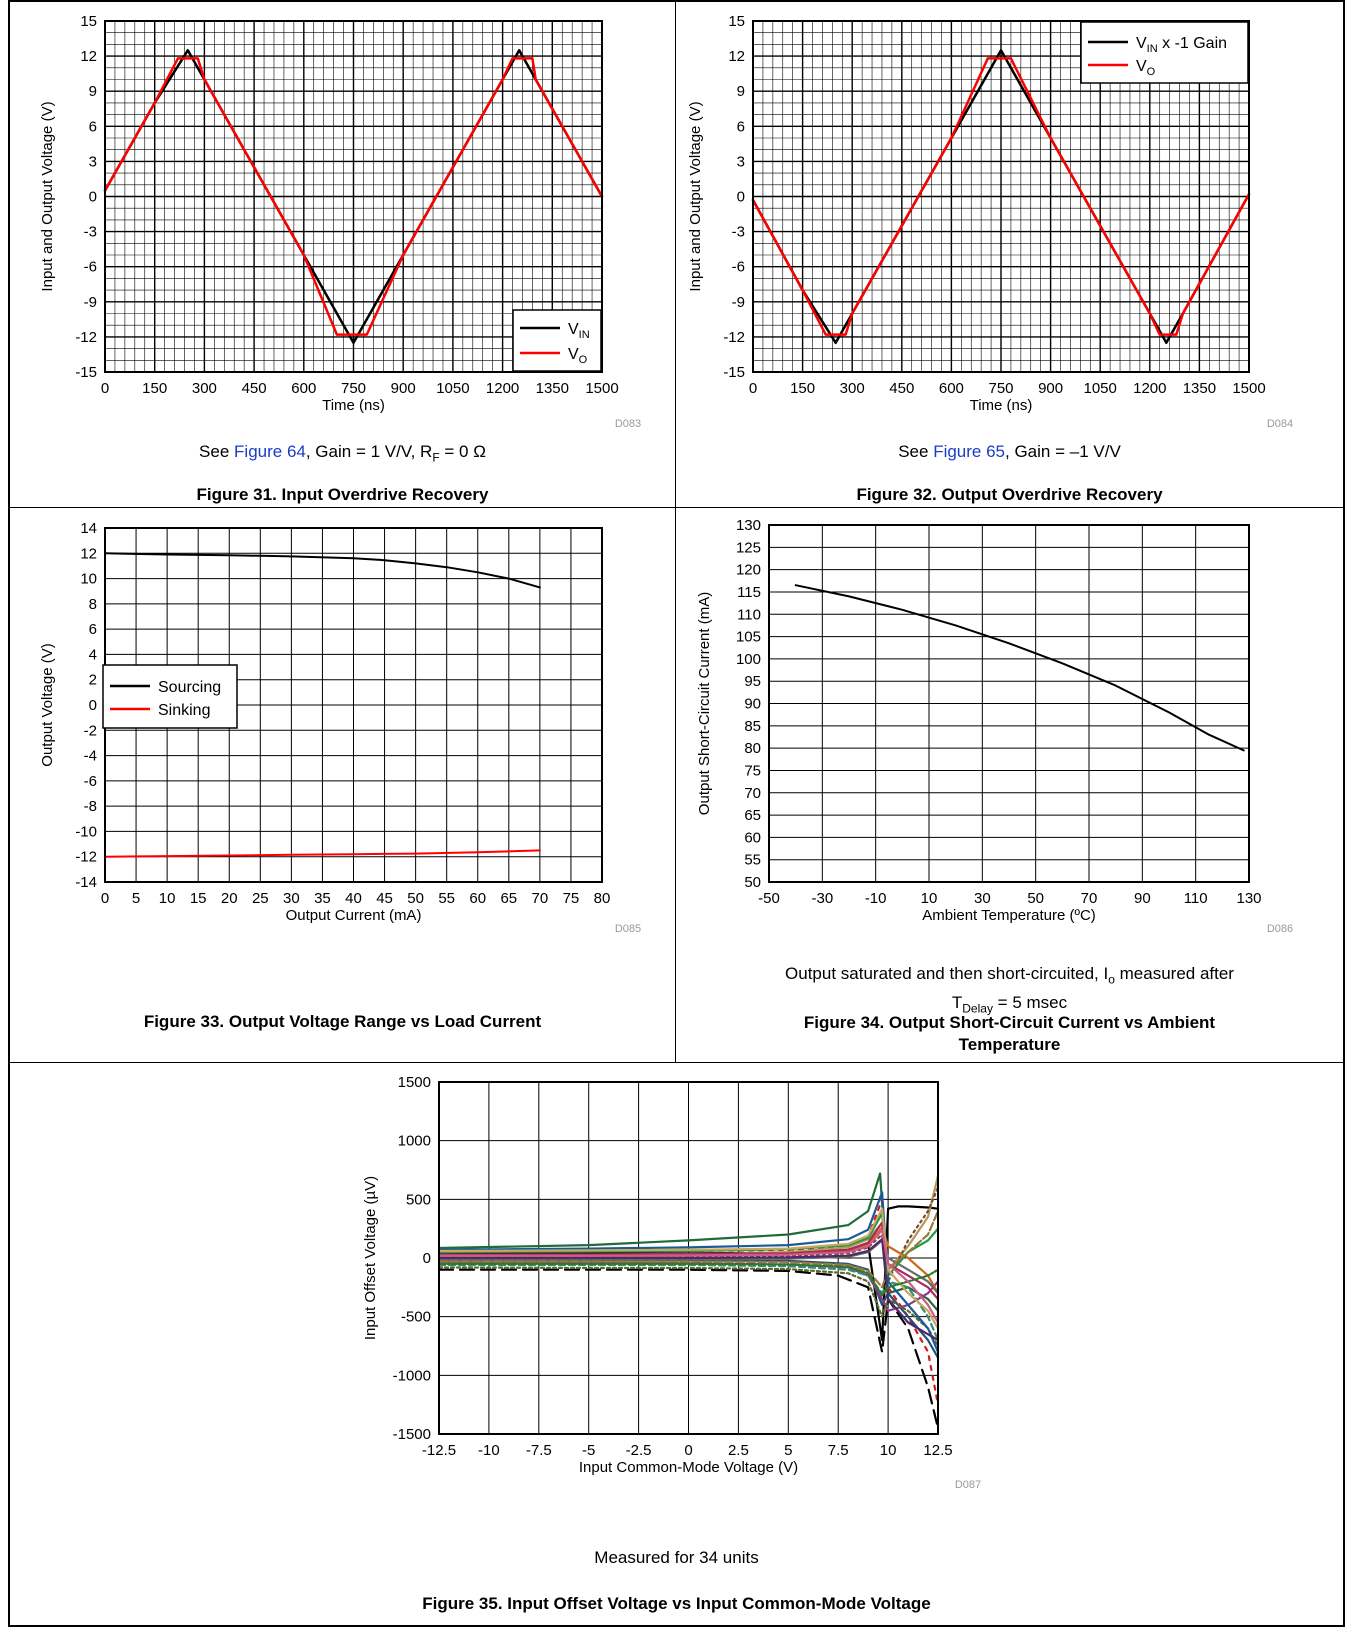  I want to click on fig34-ytick-label: 115, so click(749, 592).